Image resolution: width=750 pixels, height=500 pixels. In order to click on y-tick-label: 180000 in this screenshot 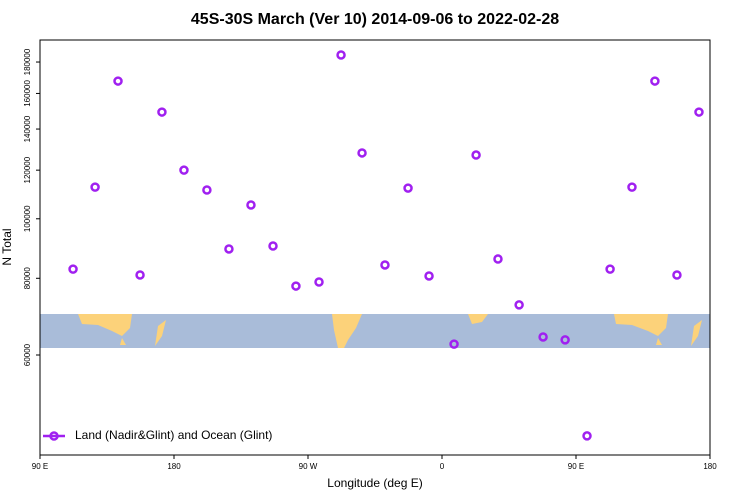, I will do `click(27, 61)`.